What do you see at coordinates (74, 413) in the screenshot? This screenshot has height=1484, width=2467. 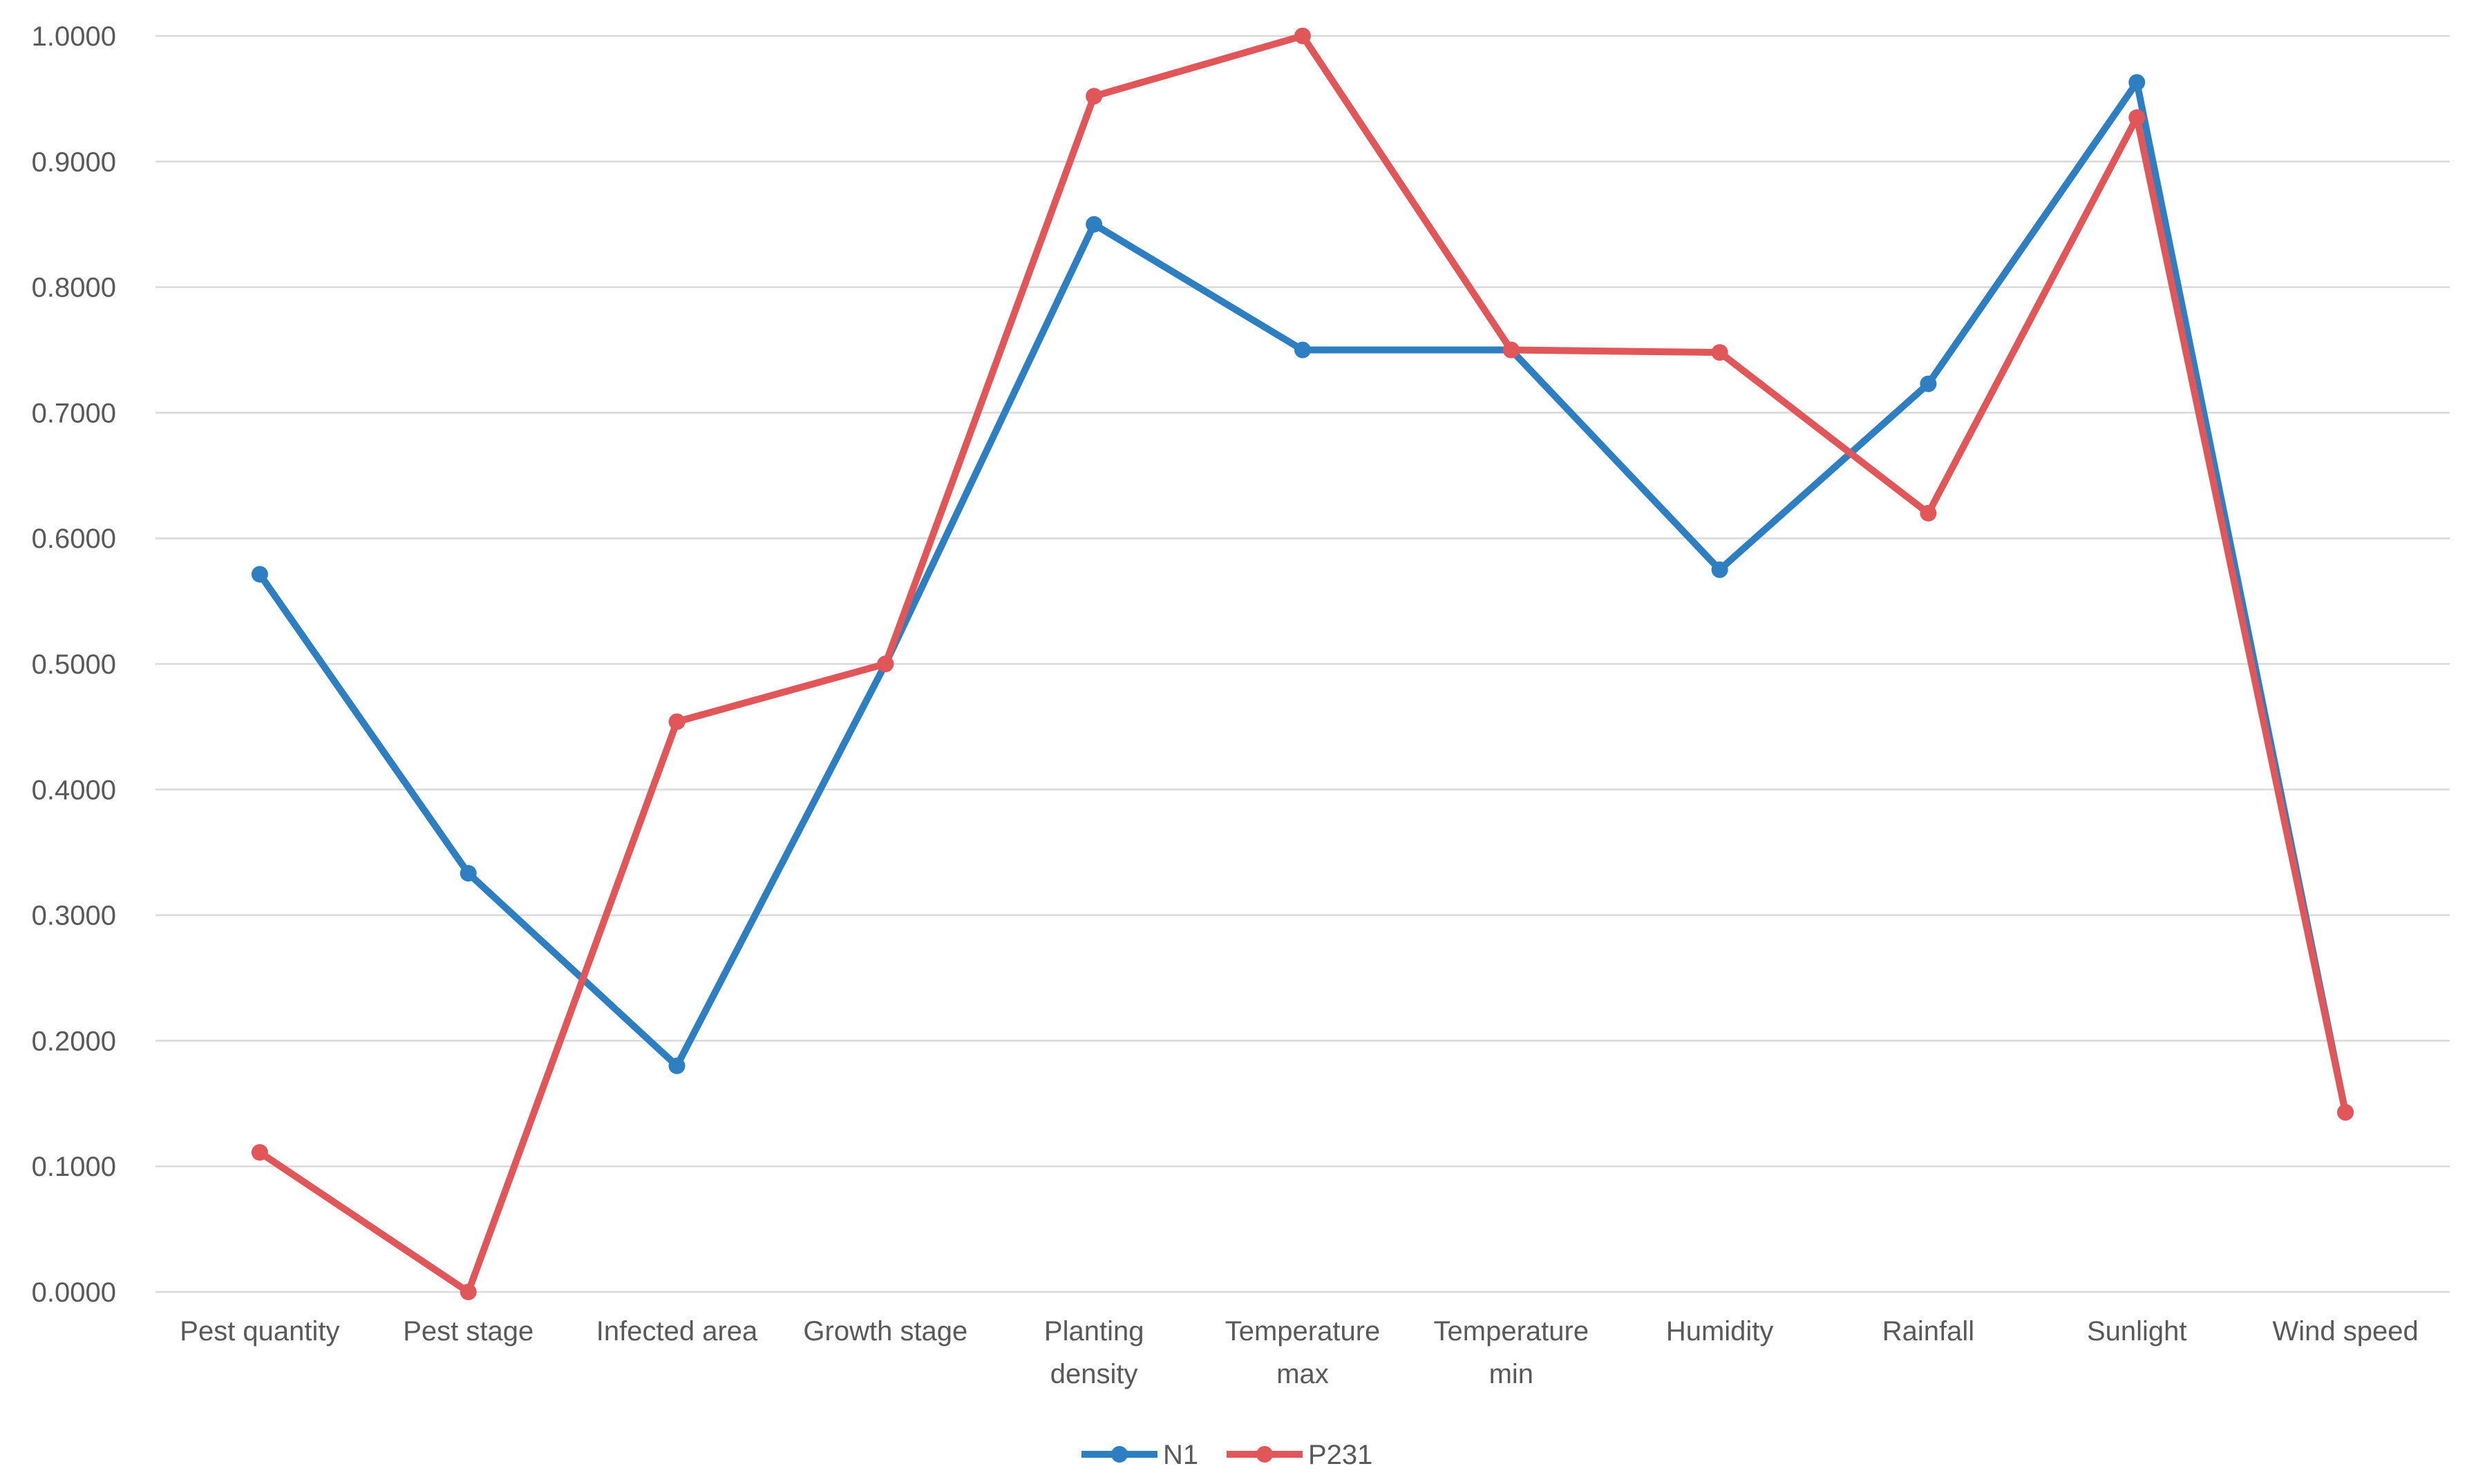 I see `y-tick-label: 0.7000` at bounding box center [74, 413].